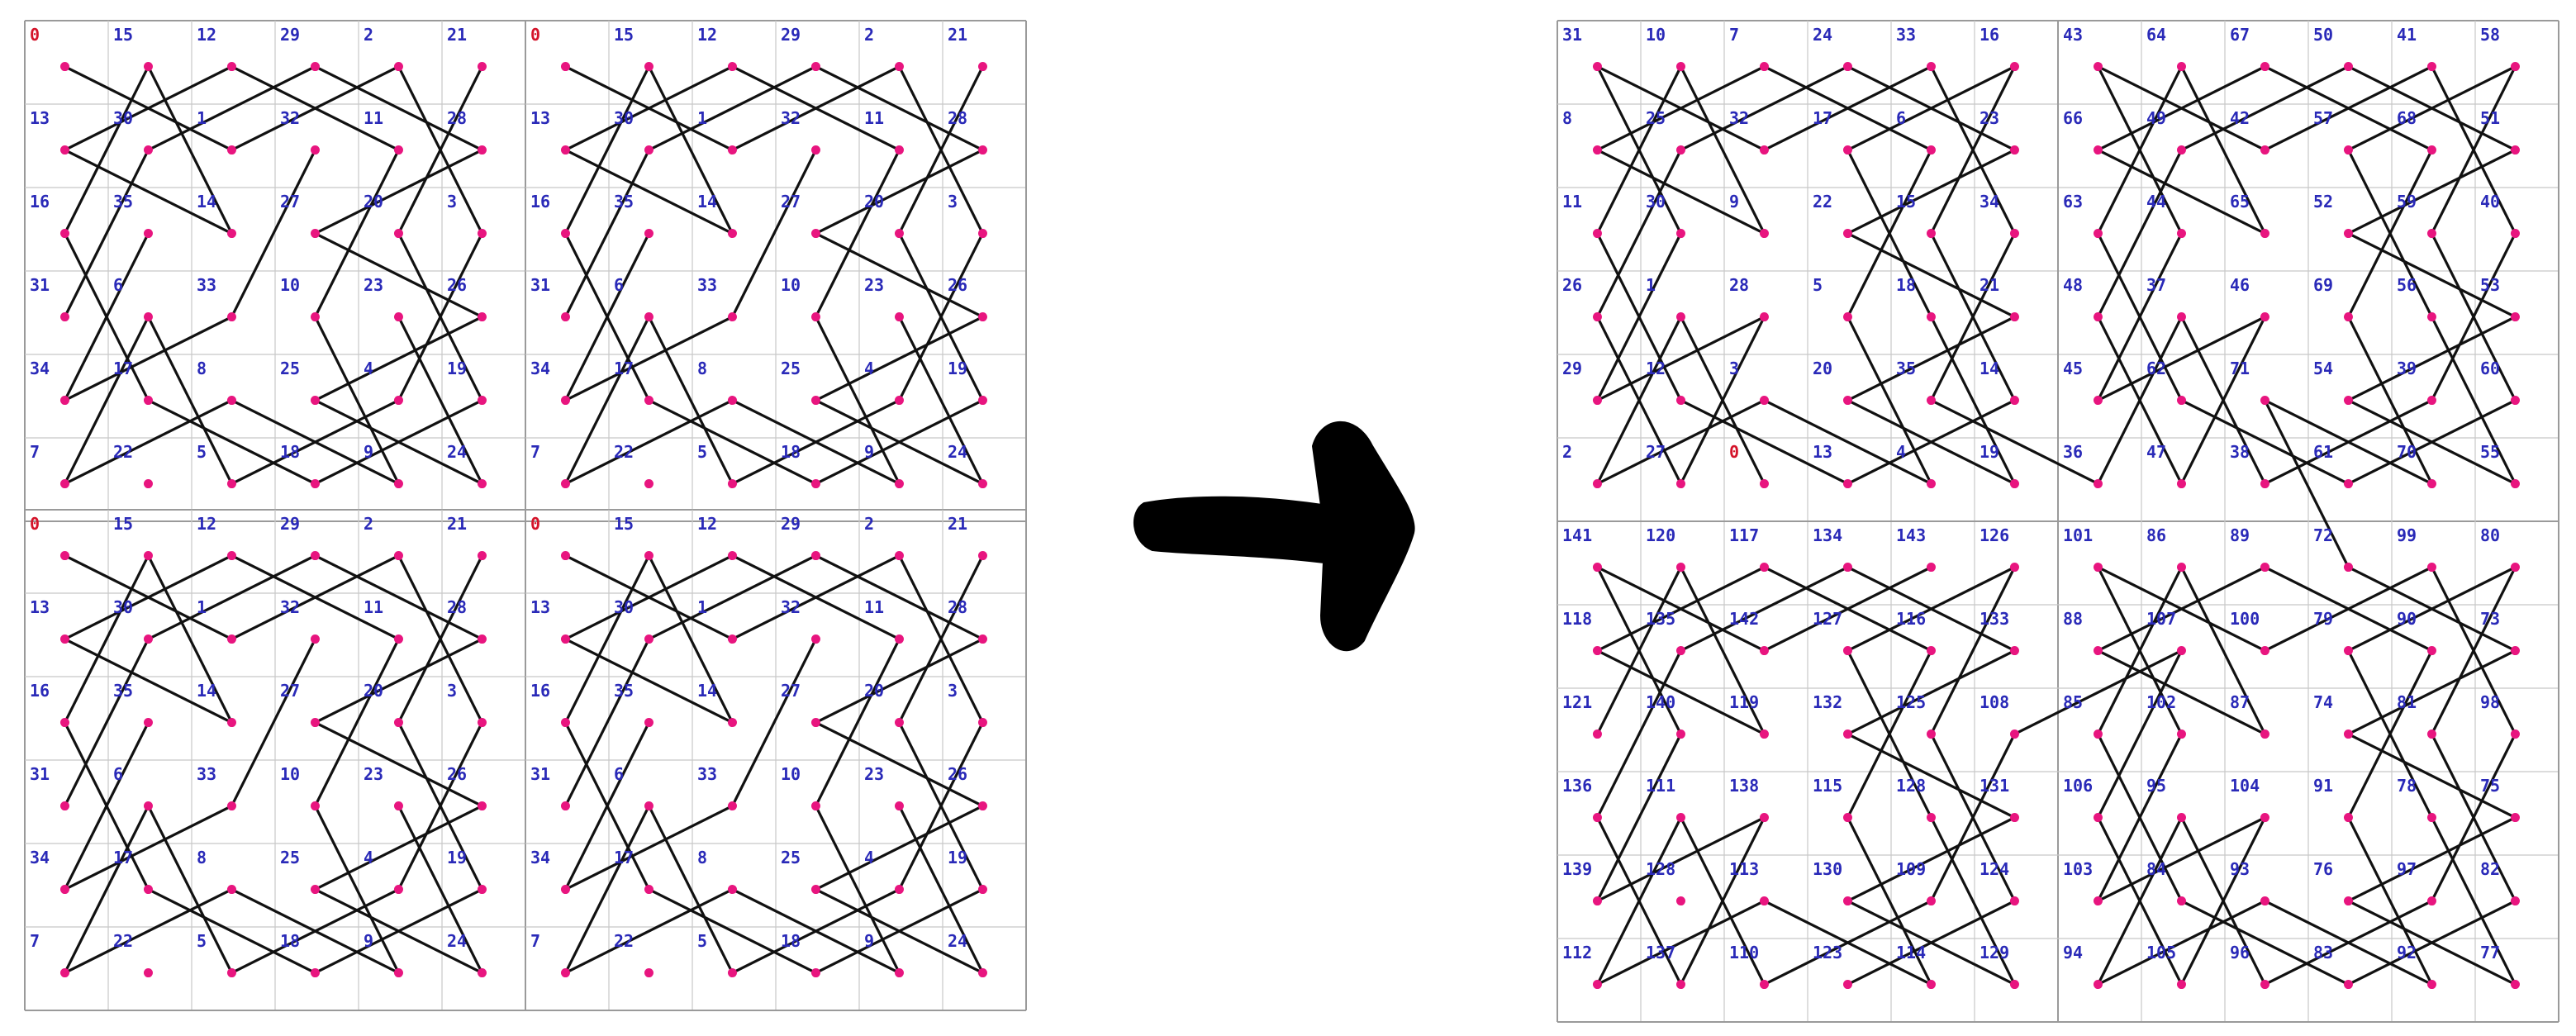 The image size is (2576, 1036). What do you see at coordinates (624, 941) in the screenshot?
I see `left-tile-4-cell-label: 22` at bounding box center [624, 941].